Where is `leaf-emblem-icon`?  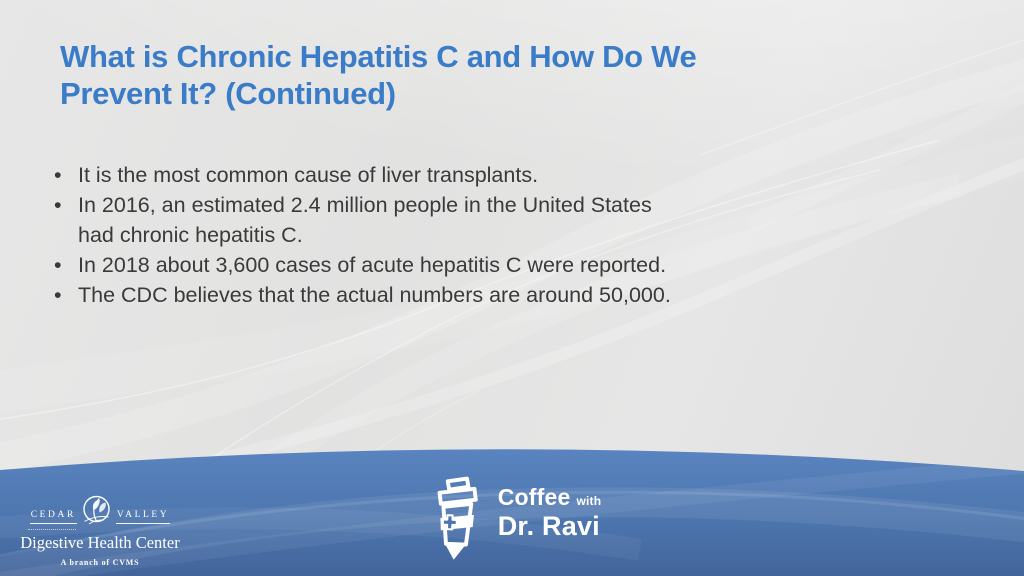
leaf-emblem-icon is located at coordinates (96, 510).